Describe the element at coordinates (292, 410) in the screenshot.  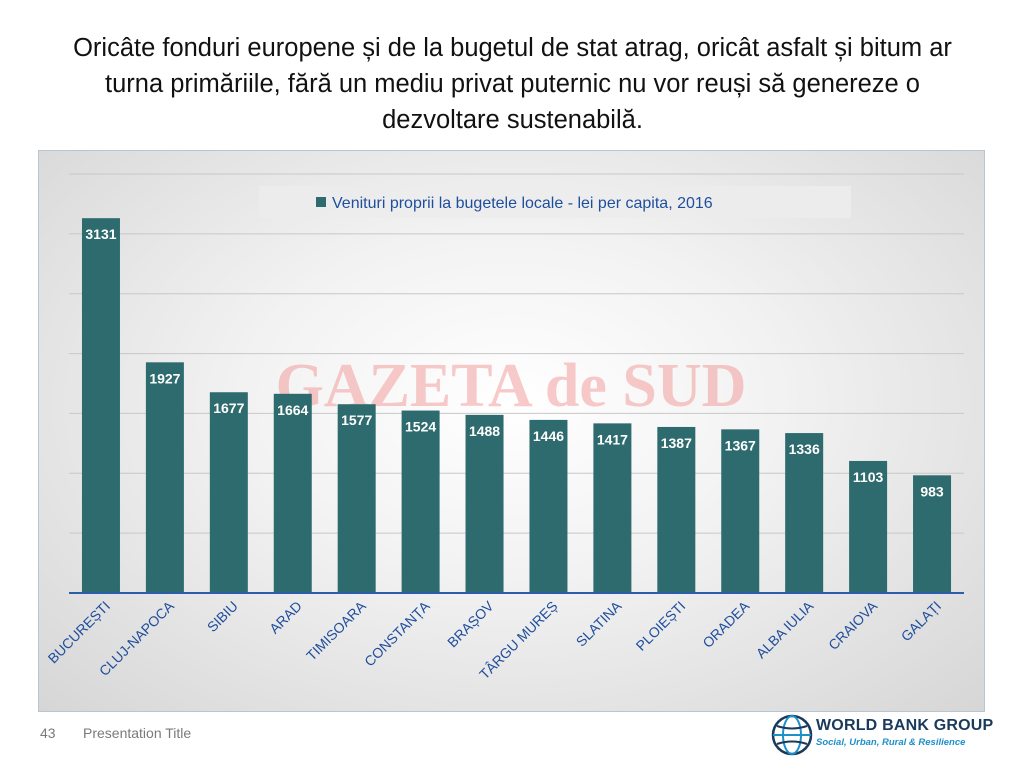
I see `bar-value-label: 1664` at that location.